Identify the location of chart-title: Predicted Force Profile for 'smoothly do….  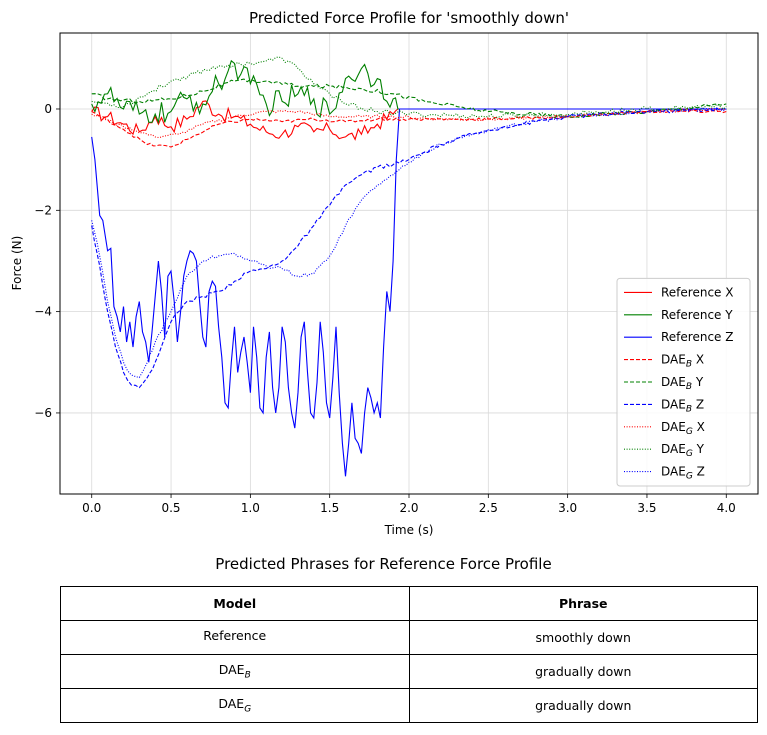
(409, 18).